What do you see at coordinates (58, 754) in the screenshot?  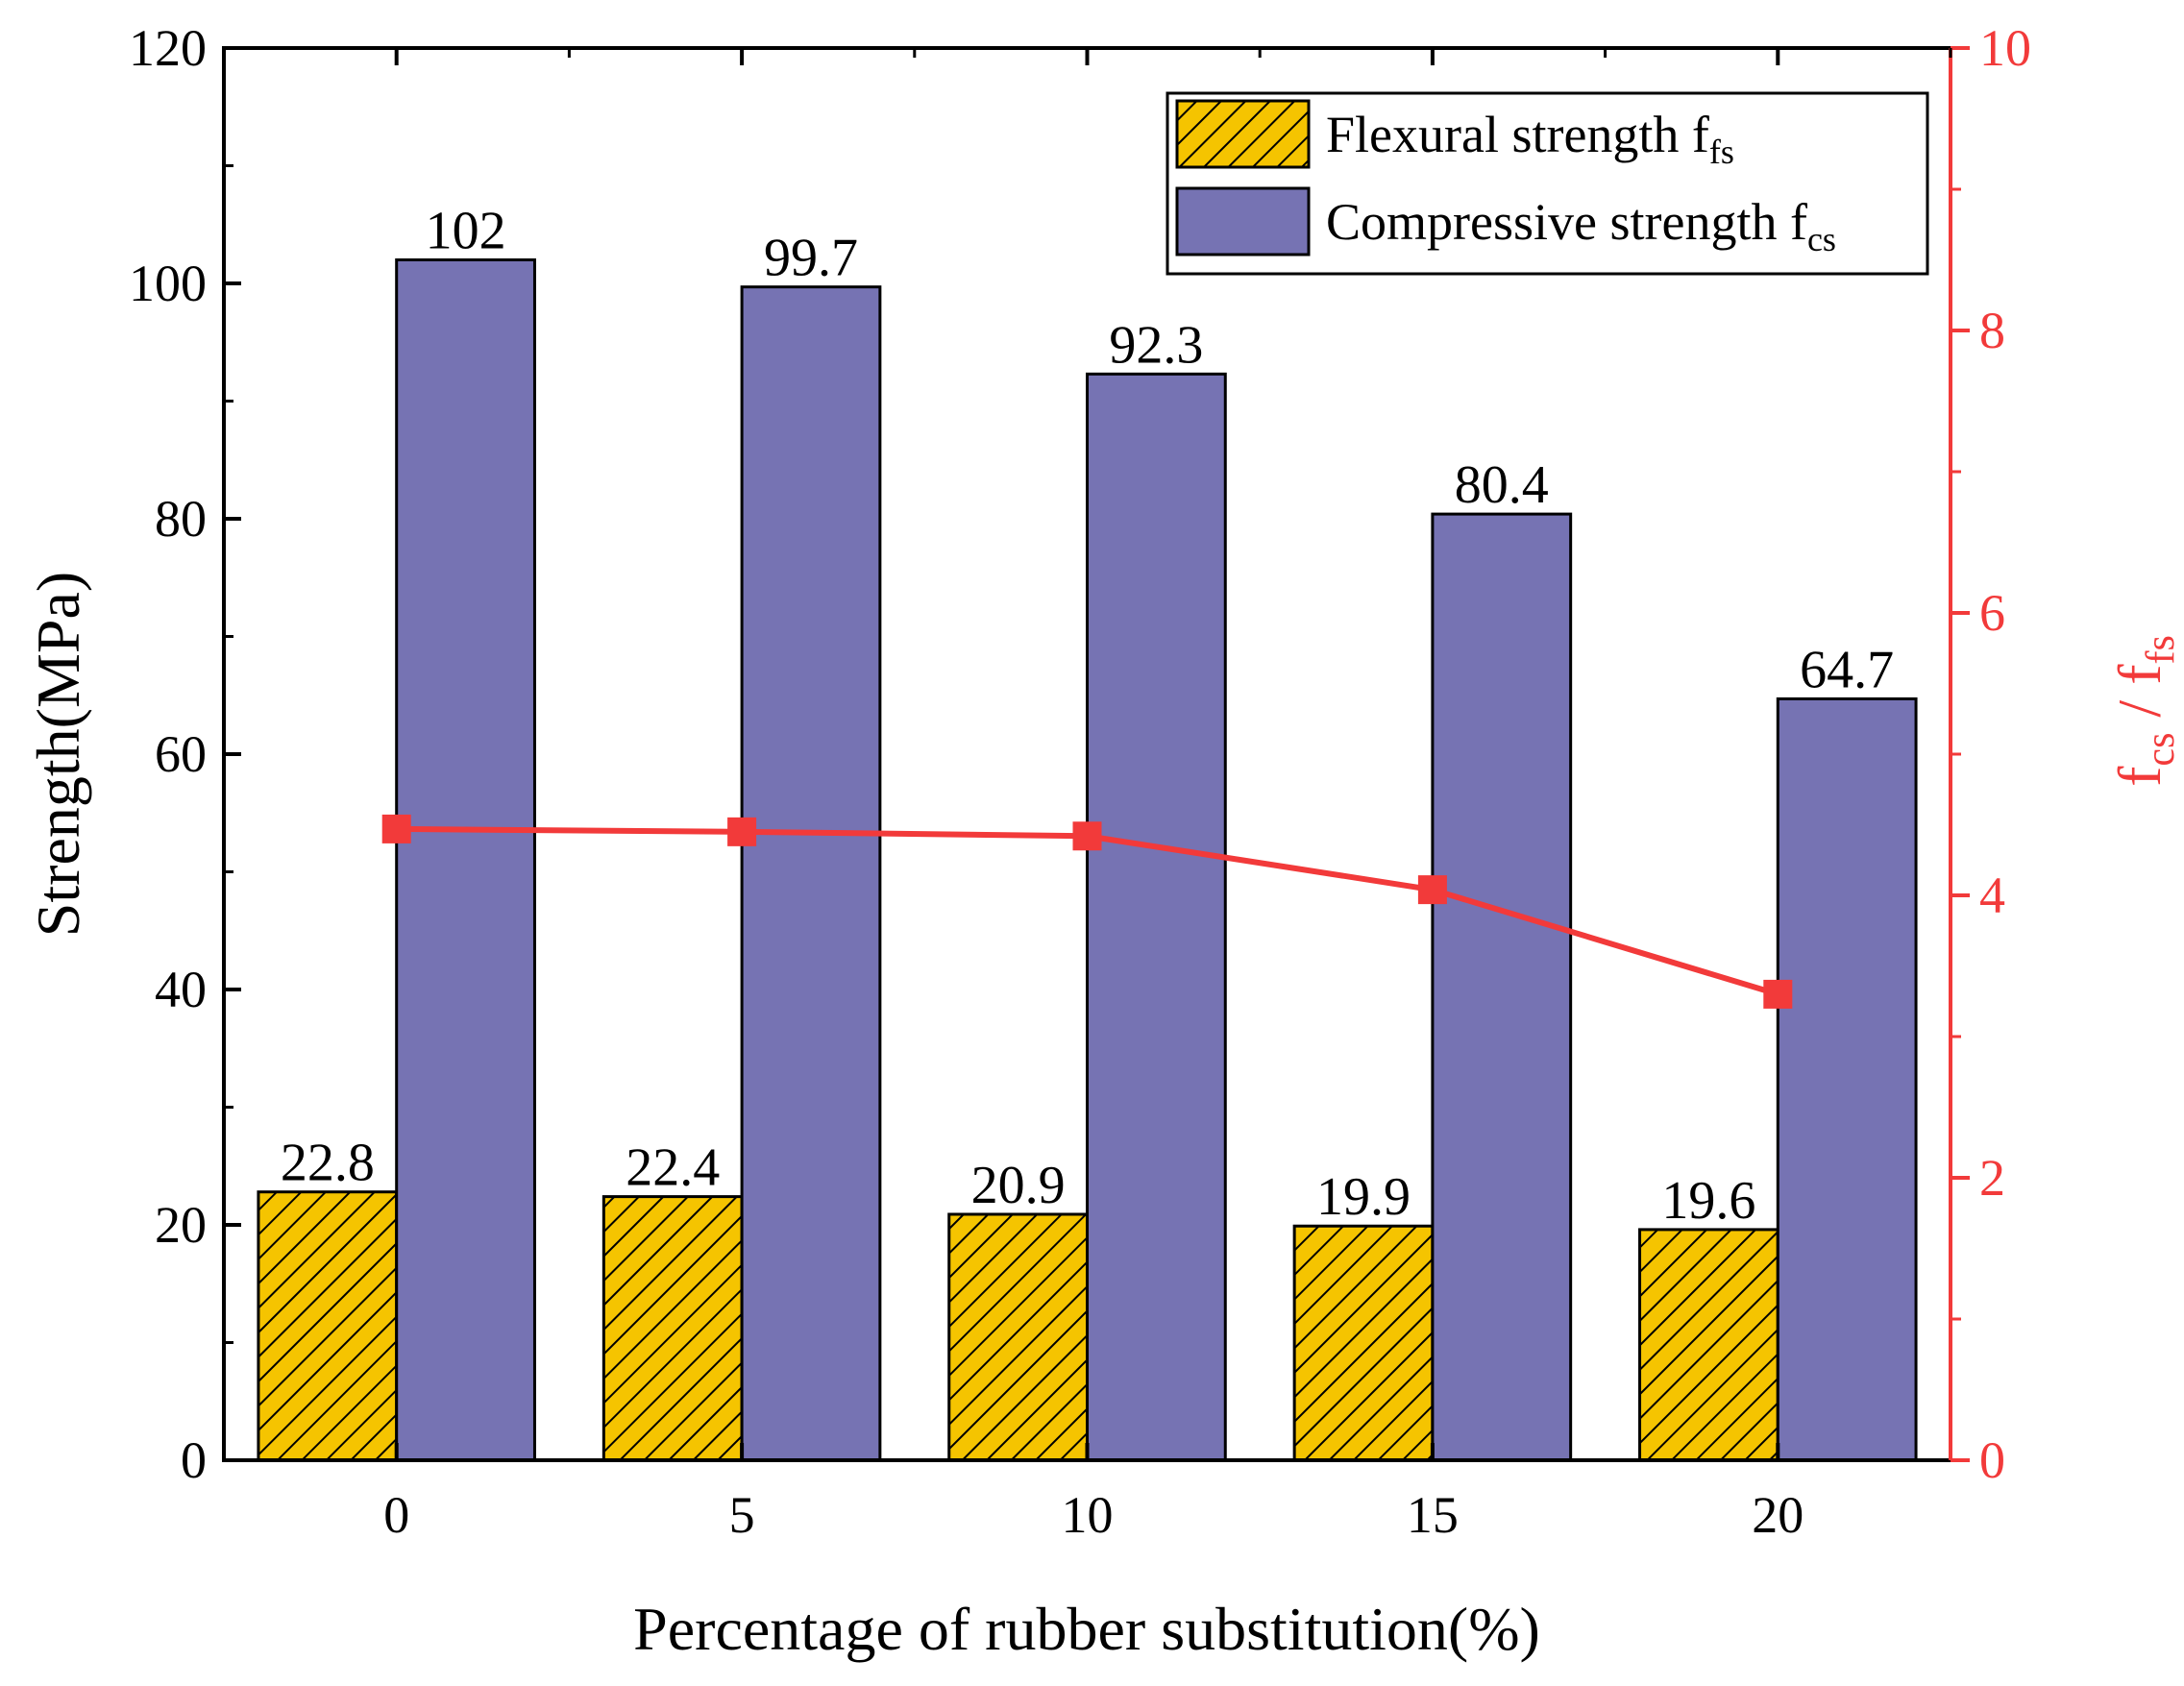 I see `y-axis-title: Strength(MPa)` at bounding box center [58, 754].